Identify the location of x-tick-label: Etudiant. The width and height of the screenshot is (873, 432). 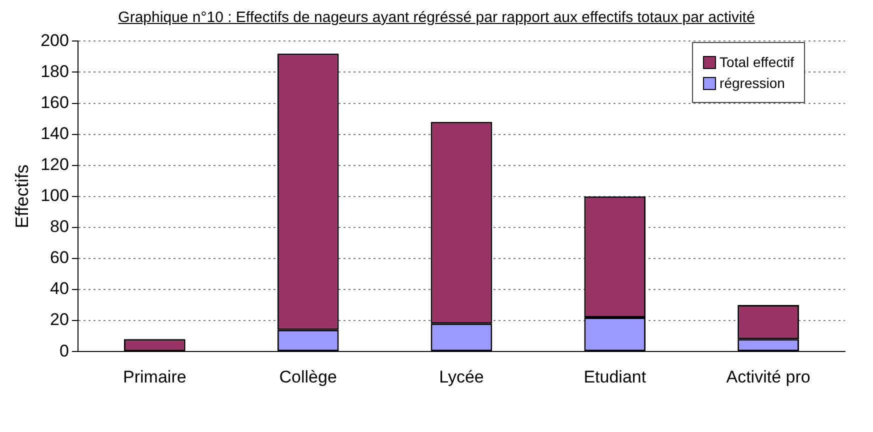
(615, 376).